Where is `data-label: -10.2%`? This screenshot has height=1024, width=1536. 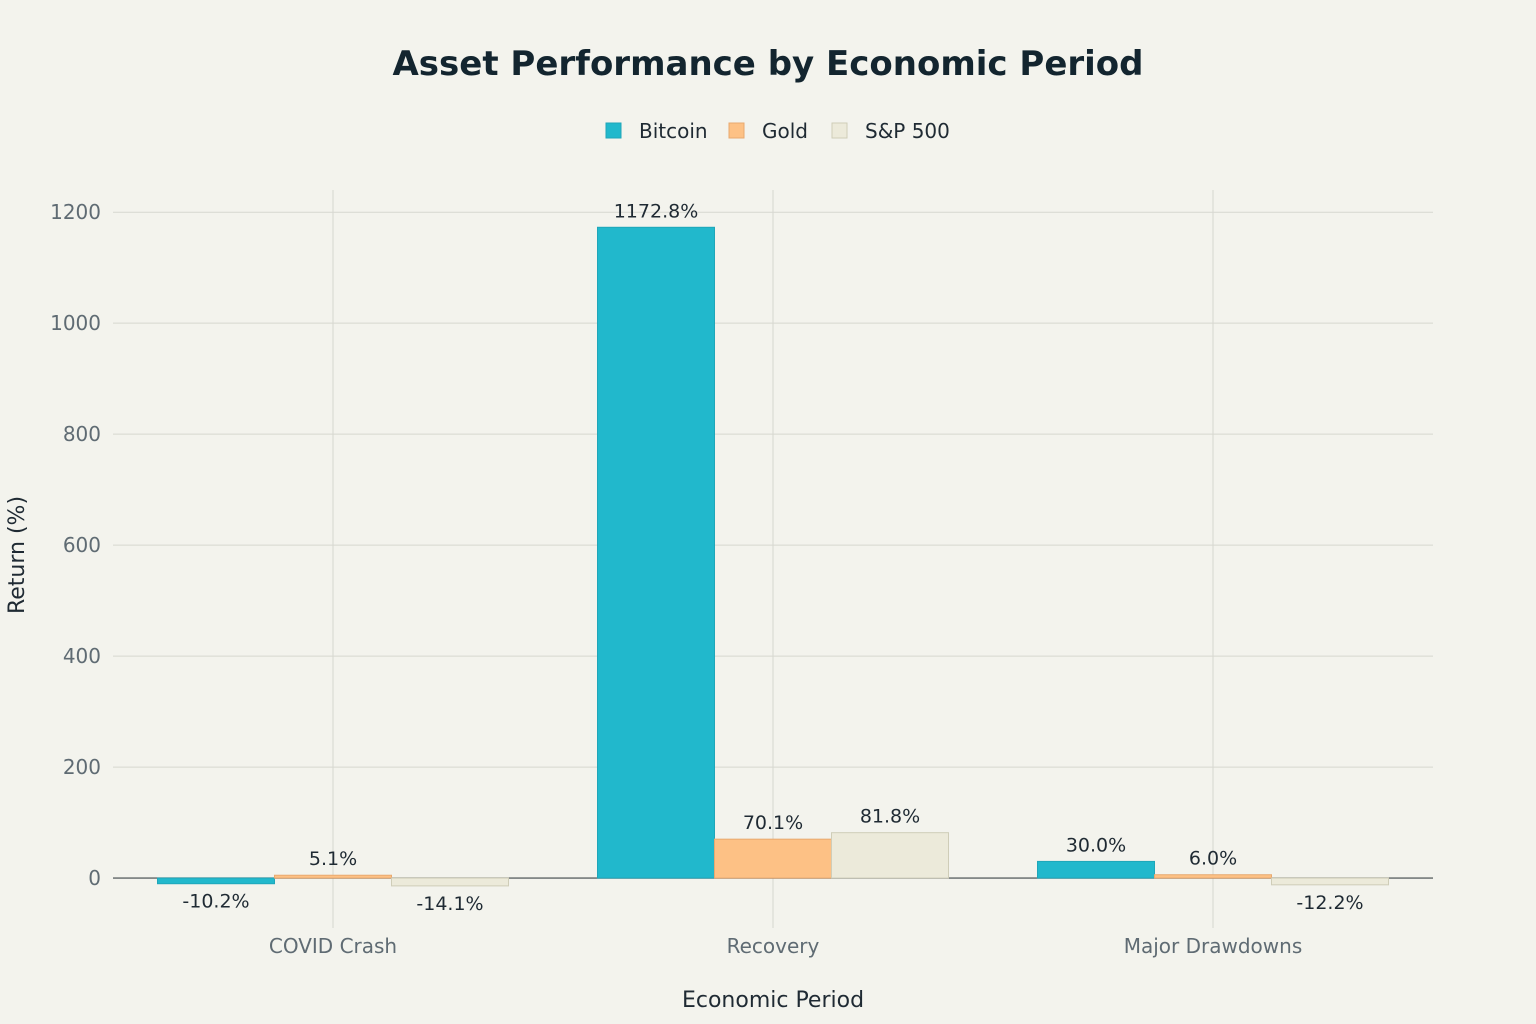 data-label: -10.2% is located at coordinates (215, 902).